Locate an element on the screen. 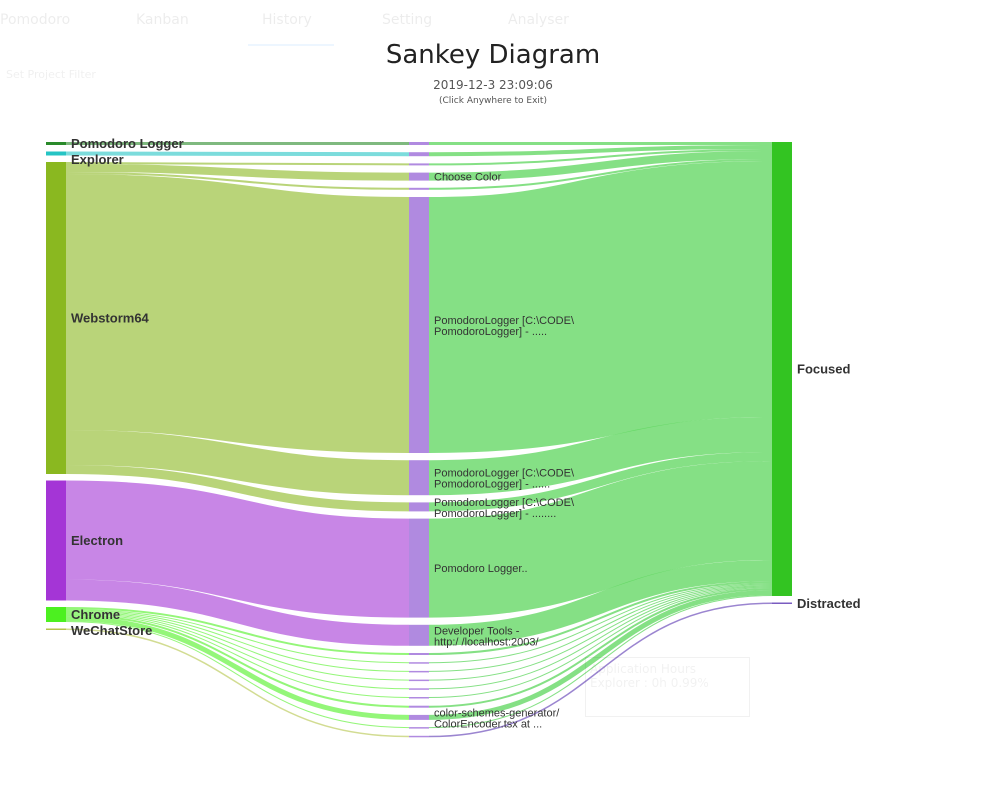 The width and height of the screenshot is (986, 800). sankey-link-m4-F is located at coordinates (600, 174).